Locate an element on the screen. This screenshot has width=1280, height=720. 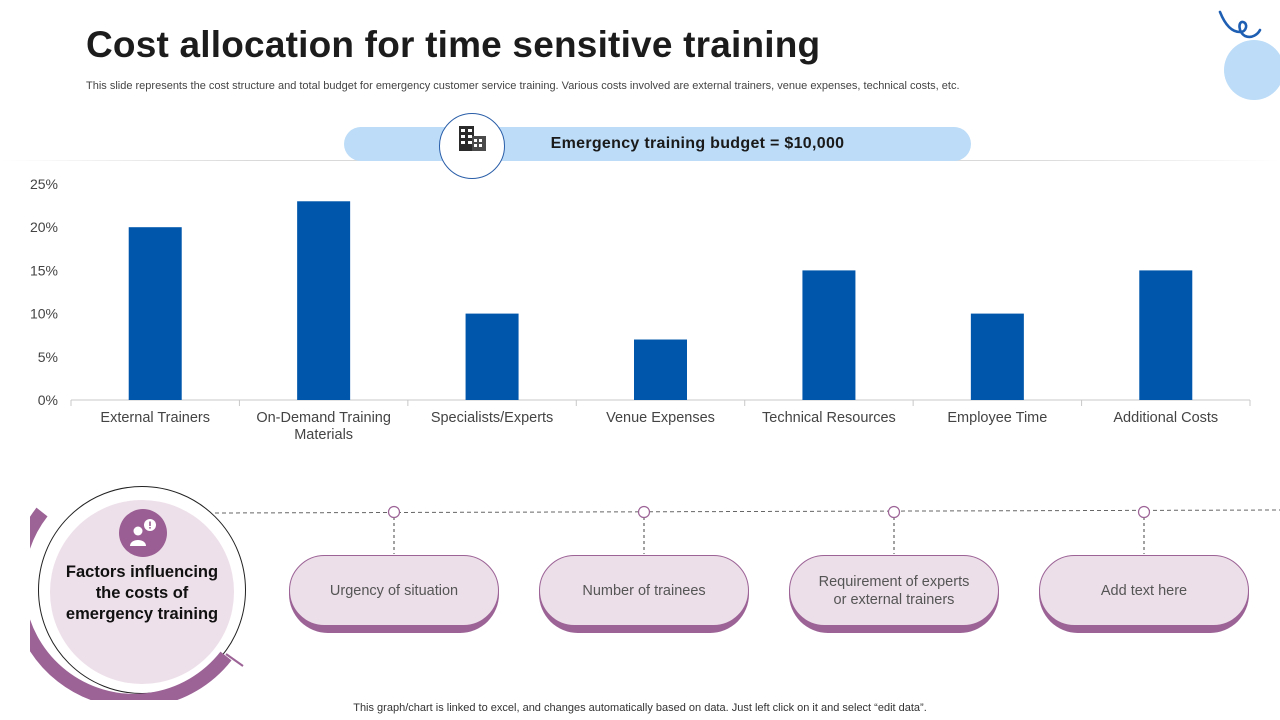
y-tick-label: 5% is located at coordinates (48, 357).